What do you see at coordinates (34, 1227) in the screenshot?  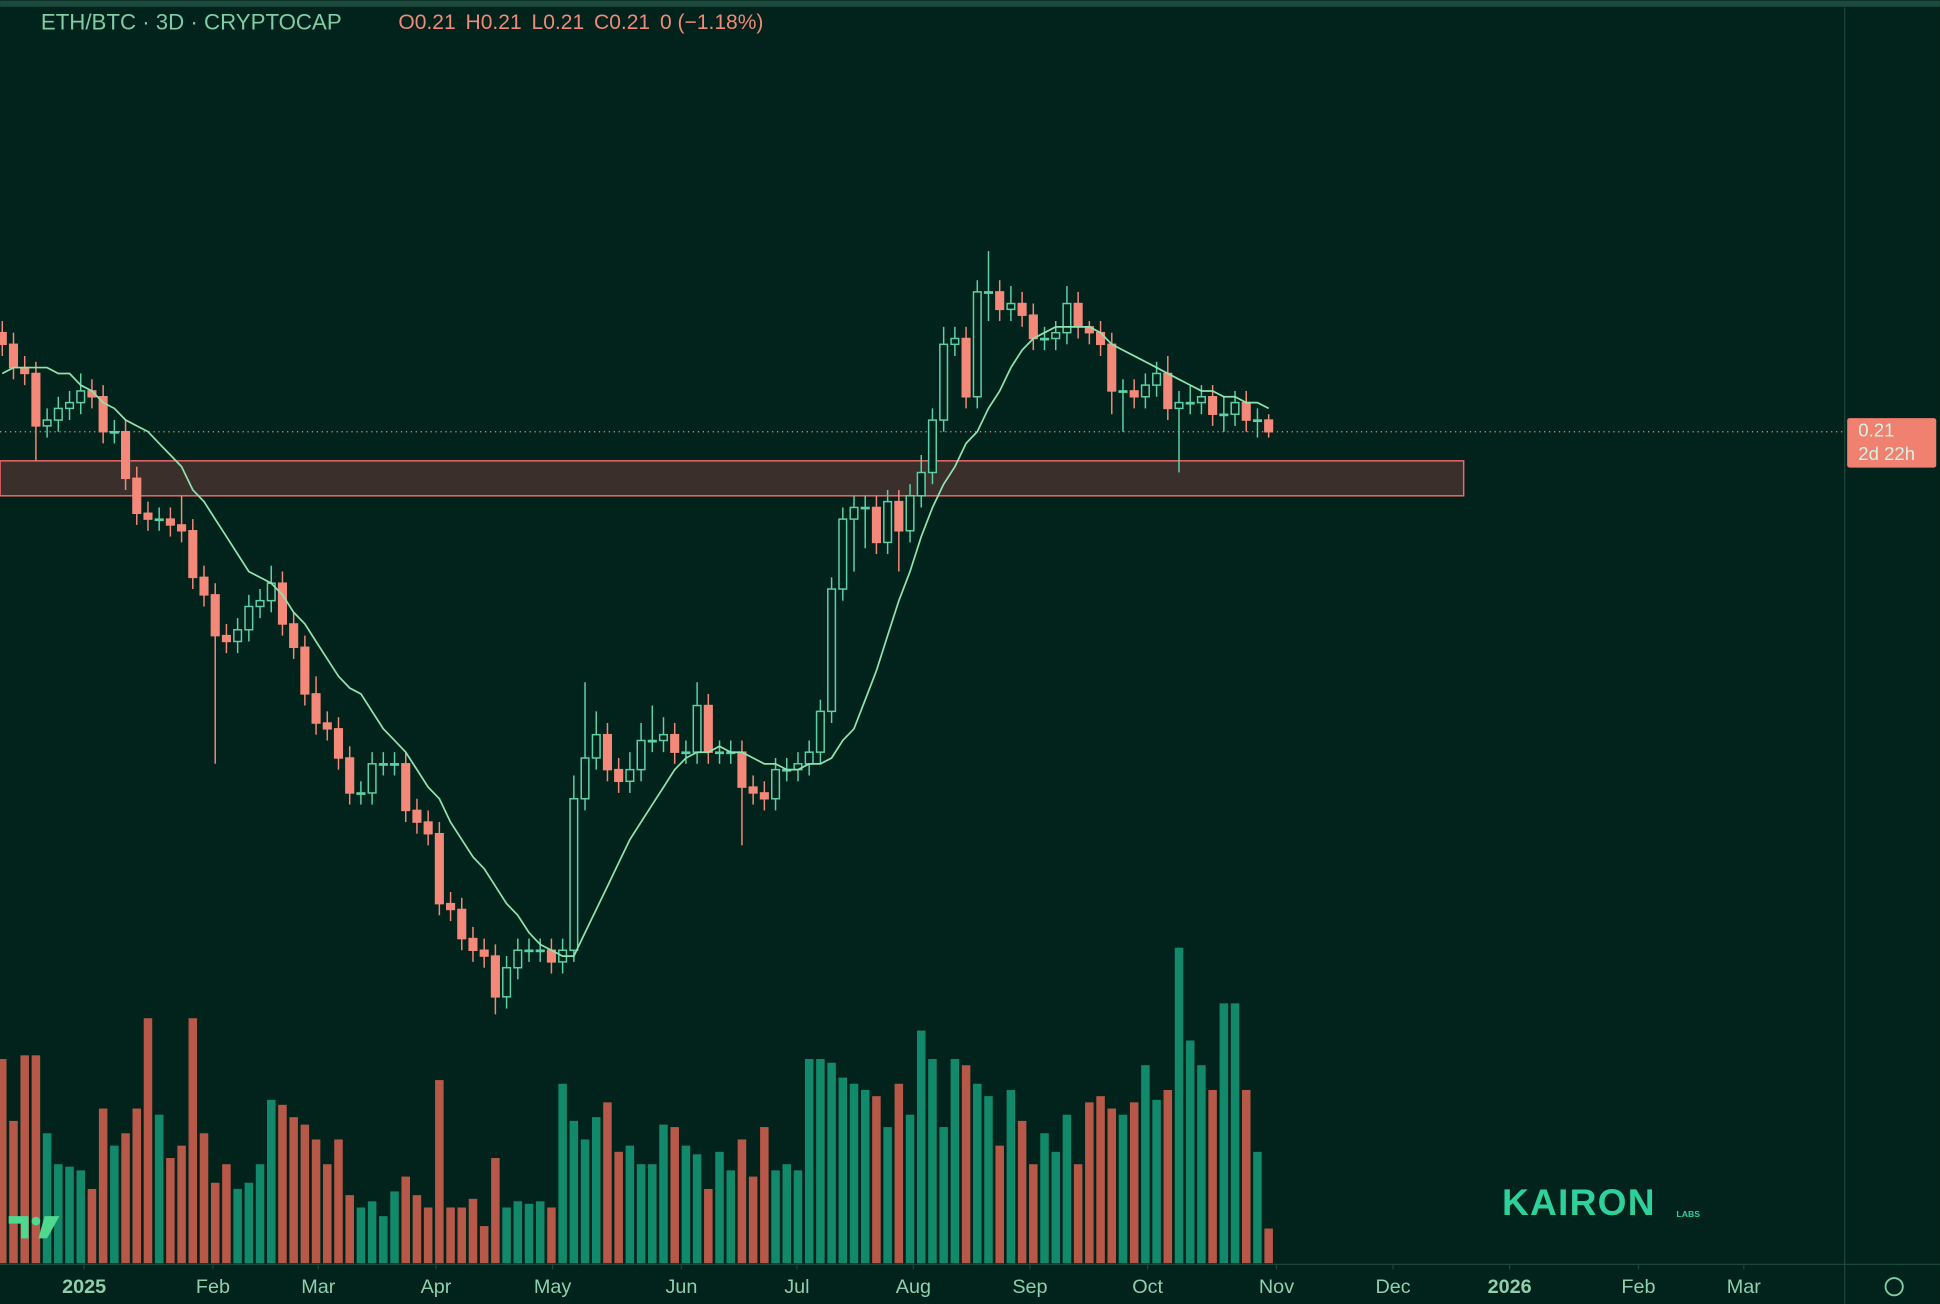 I see `tv-logo` at bounding box center [34, 1227].